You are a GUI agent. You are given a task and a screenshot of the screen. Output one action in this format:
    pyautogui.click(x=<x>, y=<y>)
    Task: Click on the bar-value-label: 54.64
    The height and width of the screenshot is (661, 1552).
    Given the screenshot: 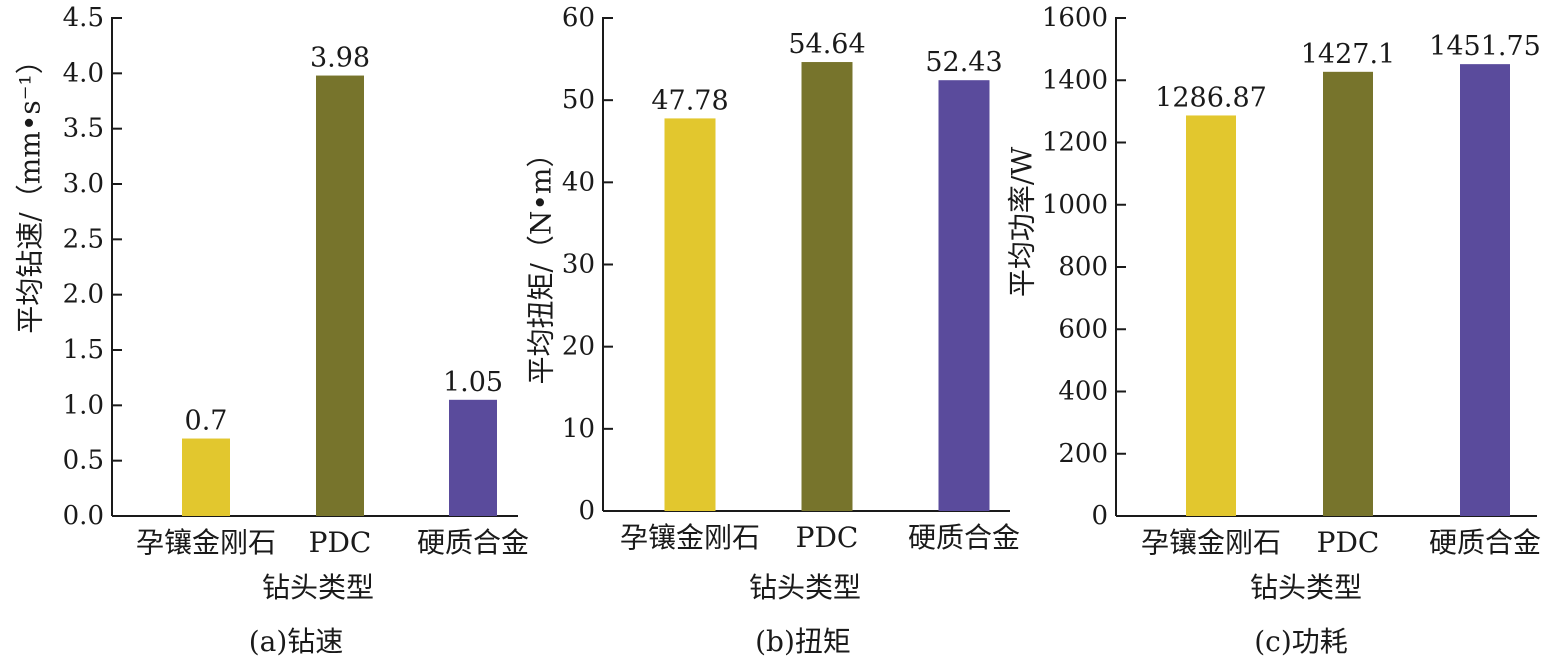 What is the action you would take?
    pyautogui.click(x=826, y=44)
    